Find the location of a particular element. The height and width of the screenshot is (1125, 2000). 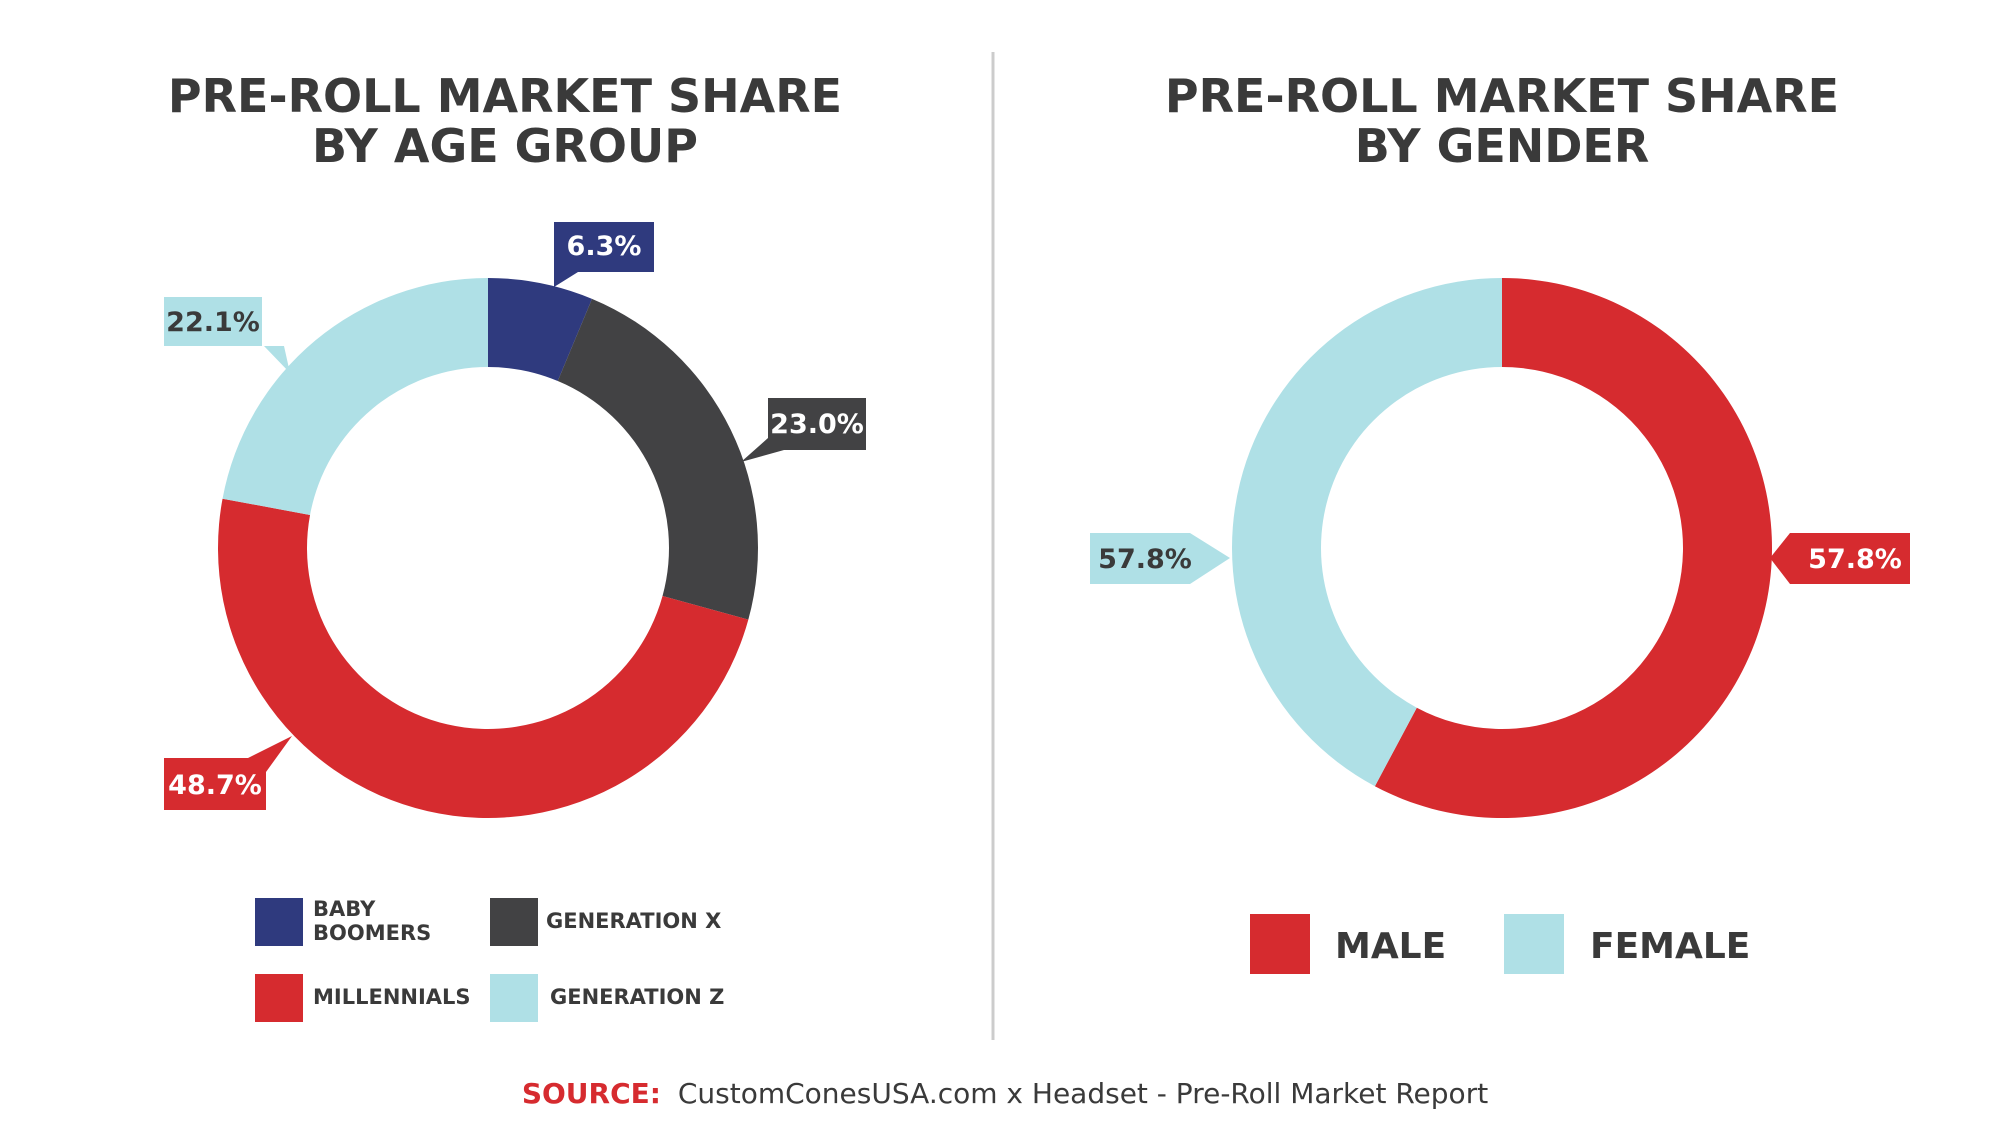

age-donut is located at coordinates (488, 548).